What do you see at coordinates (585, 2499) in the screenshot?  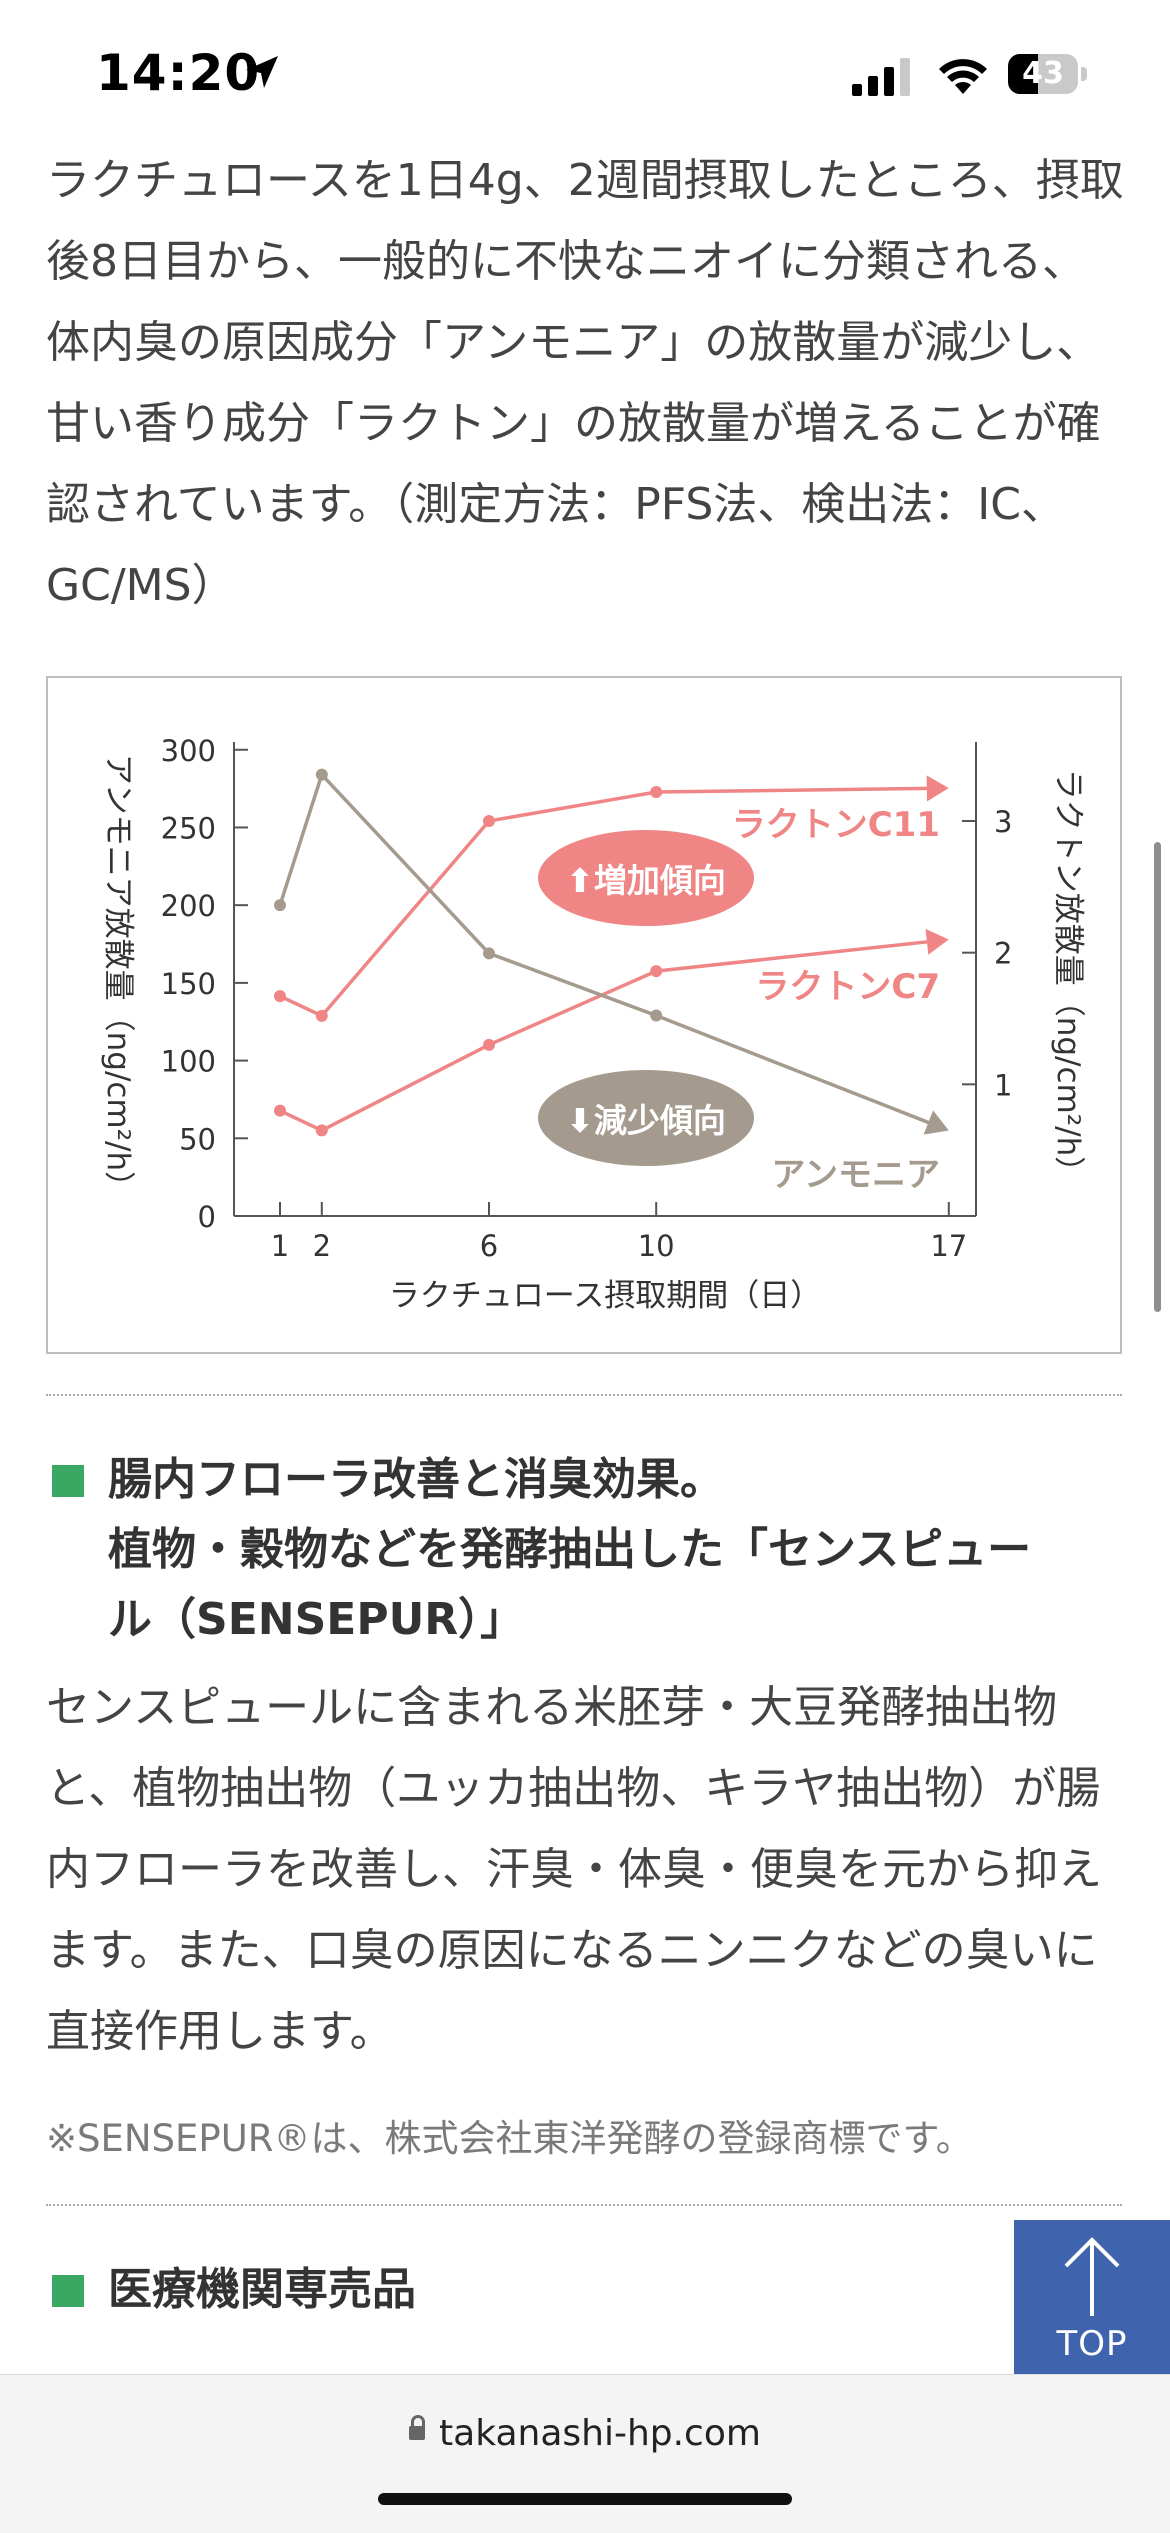 I see `home-indicator` at bounding box center [585, 2499].